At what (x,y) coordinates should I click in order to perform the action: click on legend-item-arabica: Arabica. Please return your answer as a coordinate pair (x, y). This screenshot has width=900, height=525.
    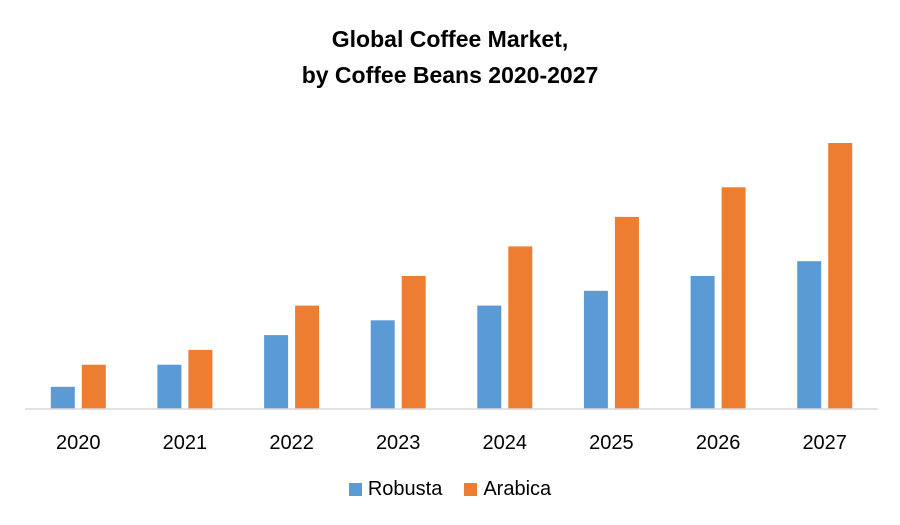
    Looking at the image, I should click on (507, 489).